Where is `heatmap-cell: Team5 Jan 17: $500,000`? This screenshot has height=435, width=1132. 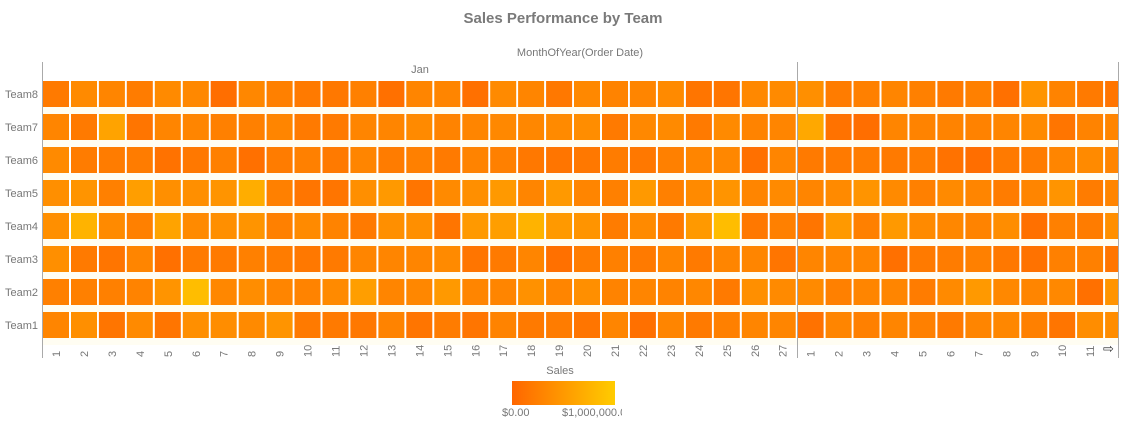 heatmap-cell: Team5 Jan 17: $500,000 is located at coordinates (503, 193).